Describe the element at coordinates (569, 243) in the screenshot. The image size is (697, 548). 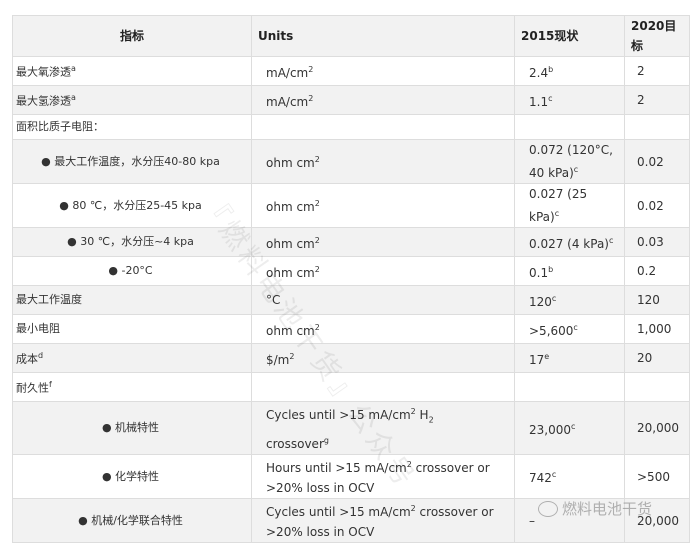
I see `status-2015-value: 0.027 (4 kPa)` at that location.